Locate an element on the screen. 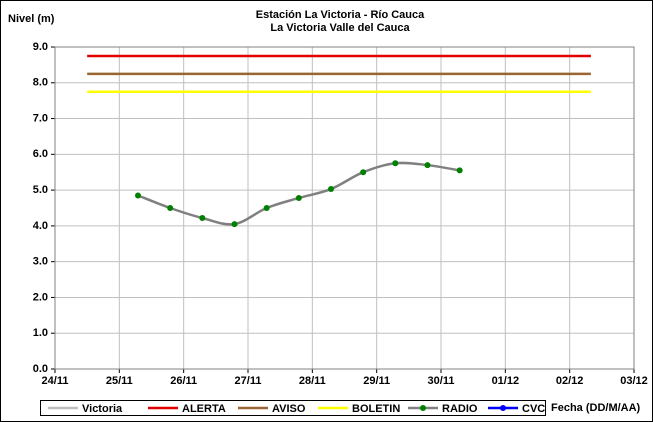 The width and height of the screenshot is (653, 422). y-tick-label: 6.0 is located at coordinates (40, 154).